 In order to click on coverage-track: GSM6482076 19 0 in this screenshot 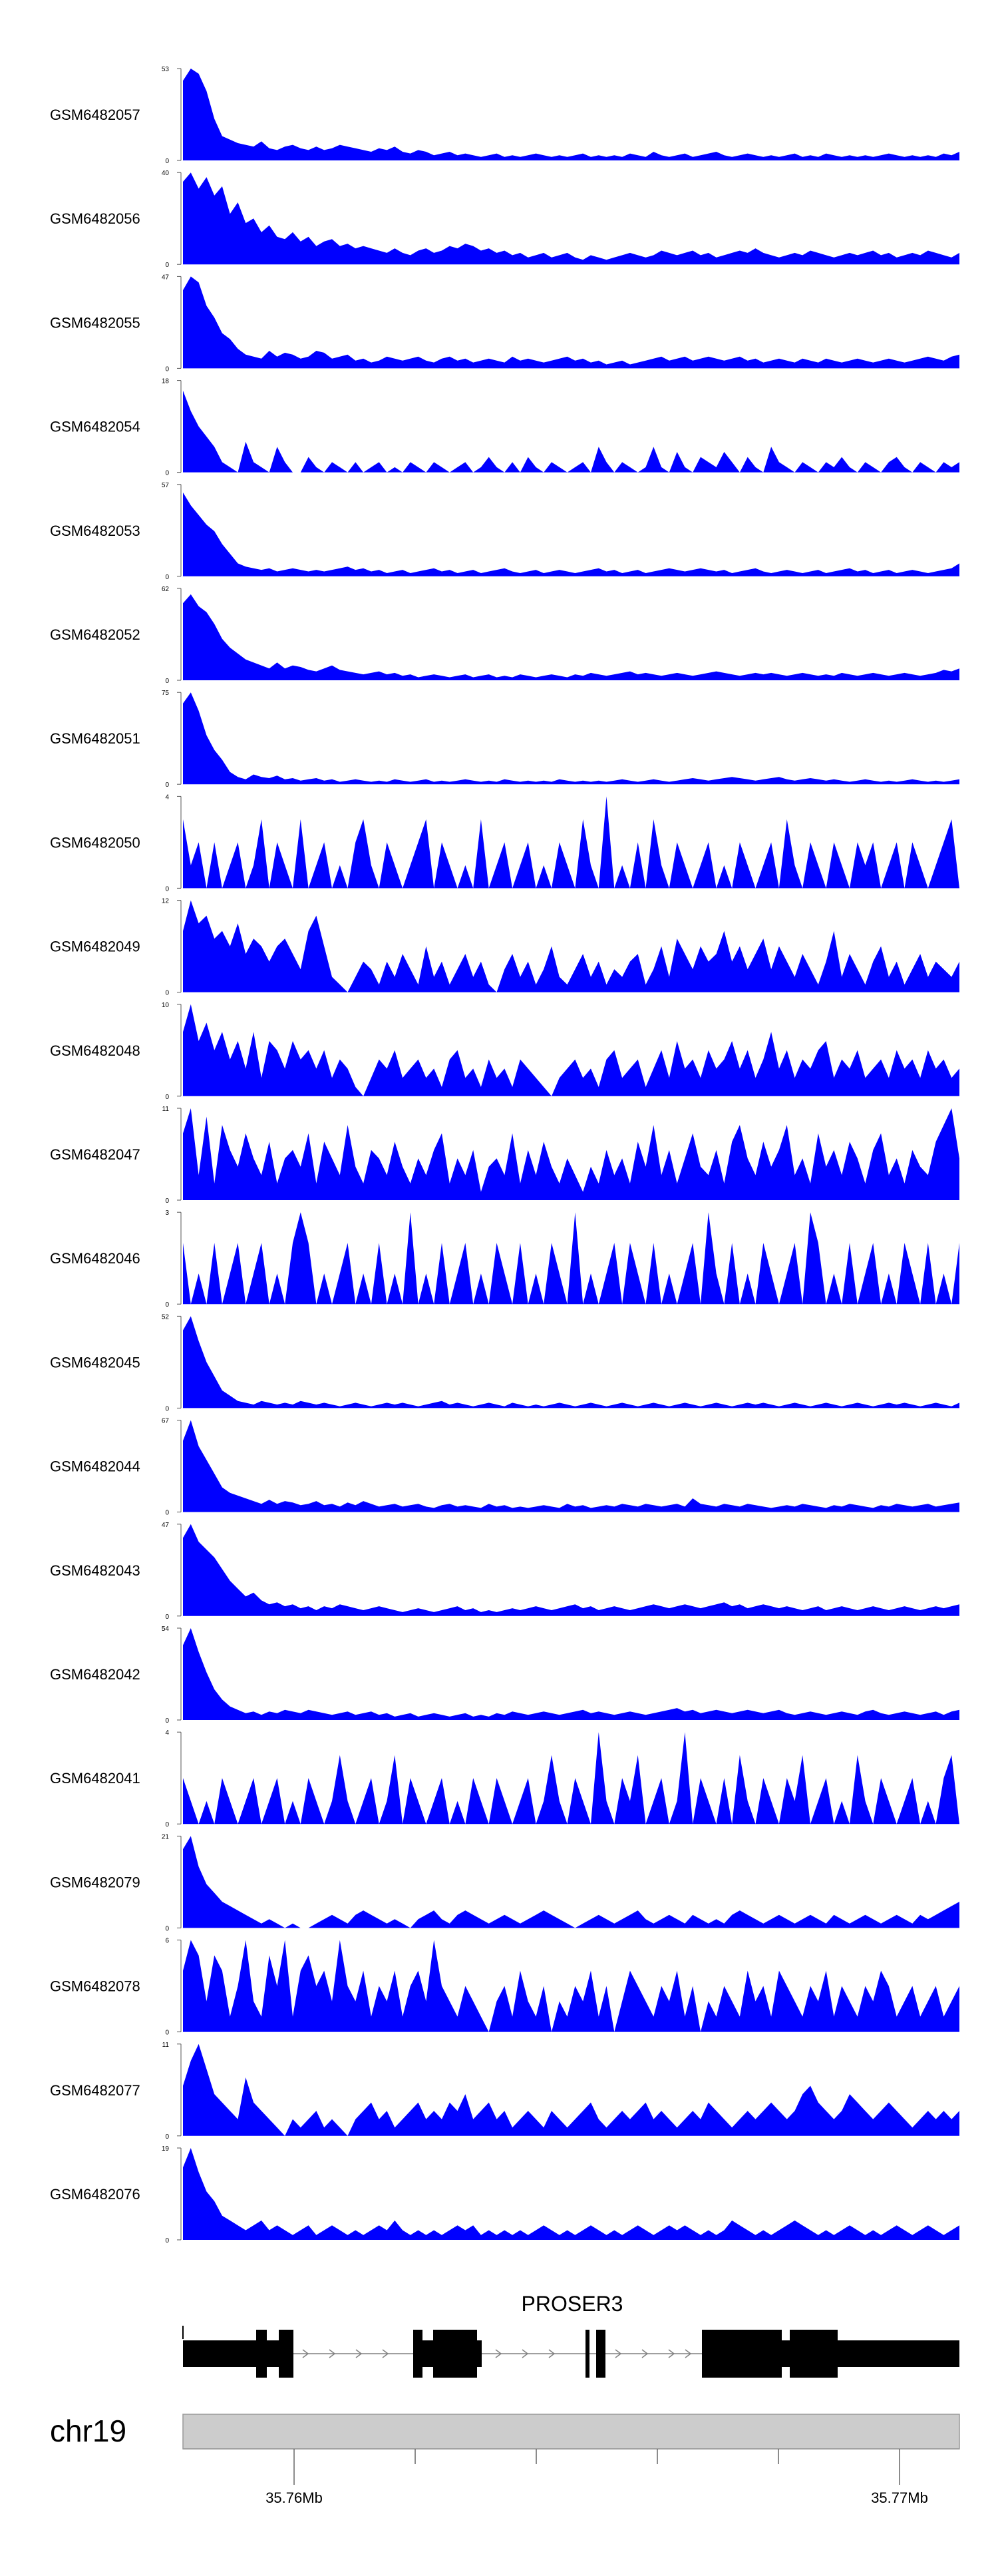, I will do `click(504, 2195)`.